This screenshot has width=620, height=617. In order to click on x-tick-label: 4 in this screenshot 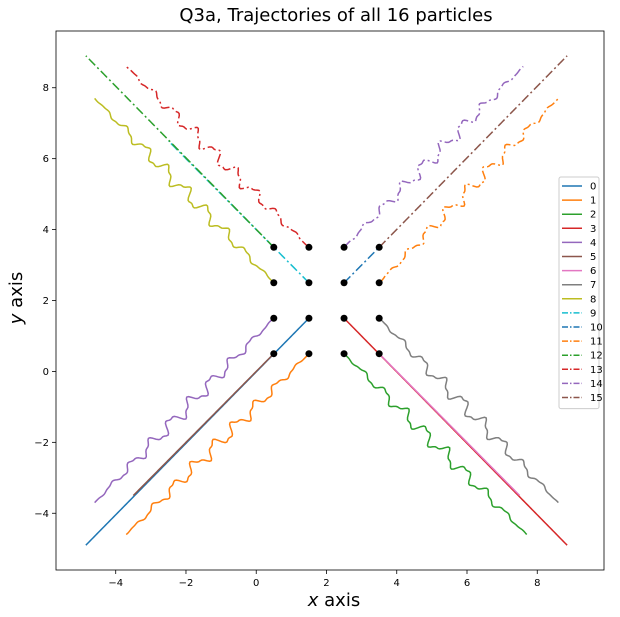, I will do `click(397, 583)`.